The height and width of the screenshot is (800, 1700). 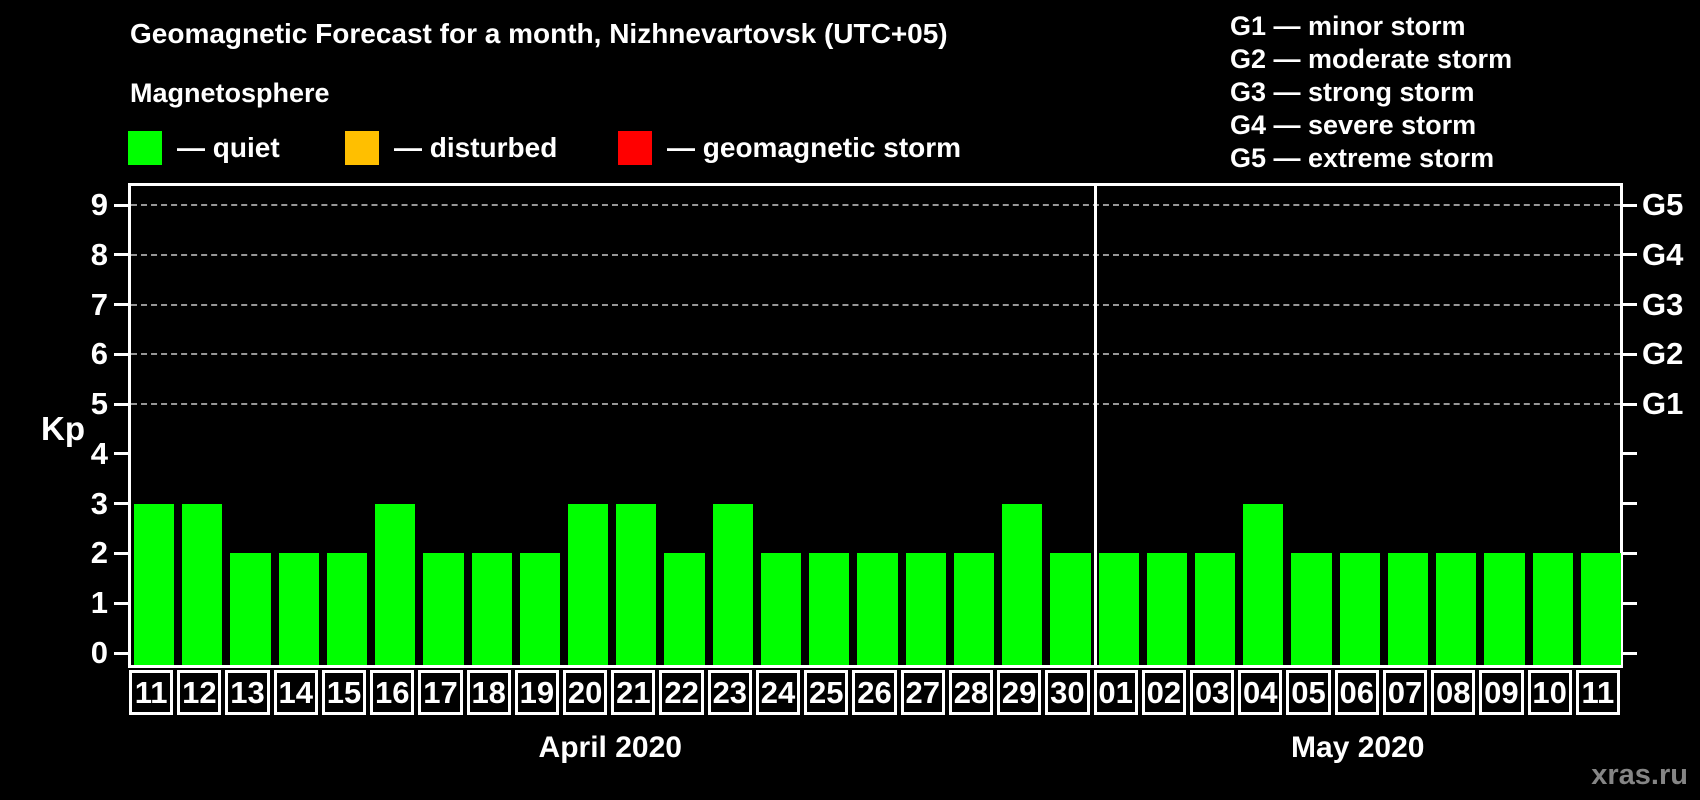 What do you see at coordinates (247, 692) in the screenshot?
I see `day-label-cell: 13` at bounding box center [247, 692].